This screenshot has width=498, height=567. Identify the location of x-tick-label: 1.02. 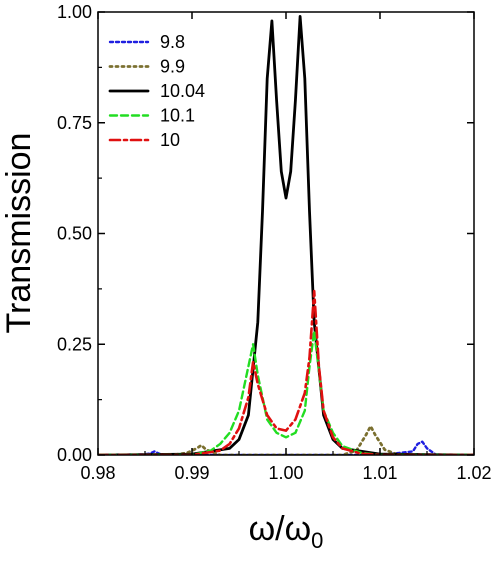
(473, 473).